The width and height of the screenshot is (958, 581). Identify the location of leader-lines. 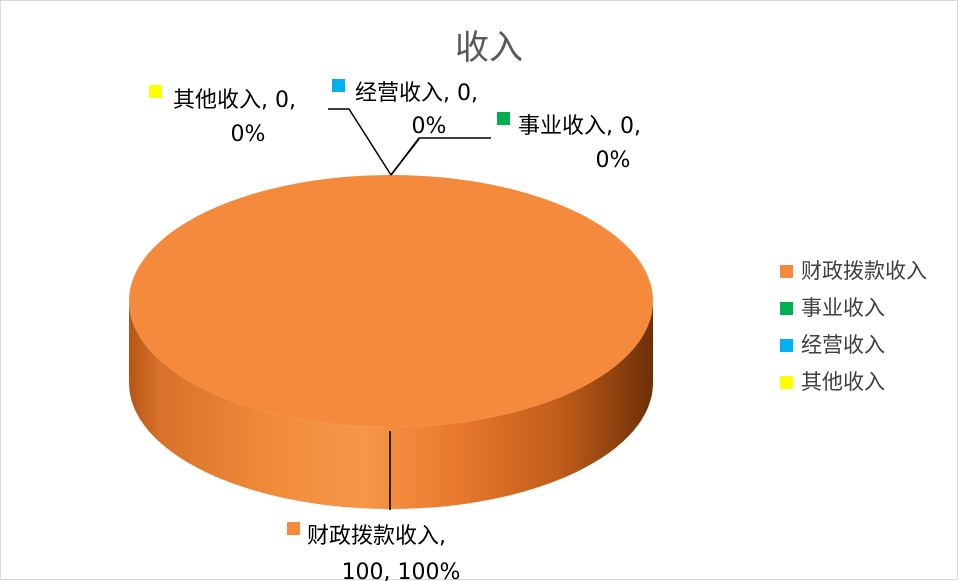
(409, 142).